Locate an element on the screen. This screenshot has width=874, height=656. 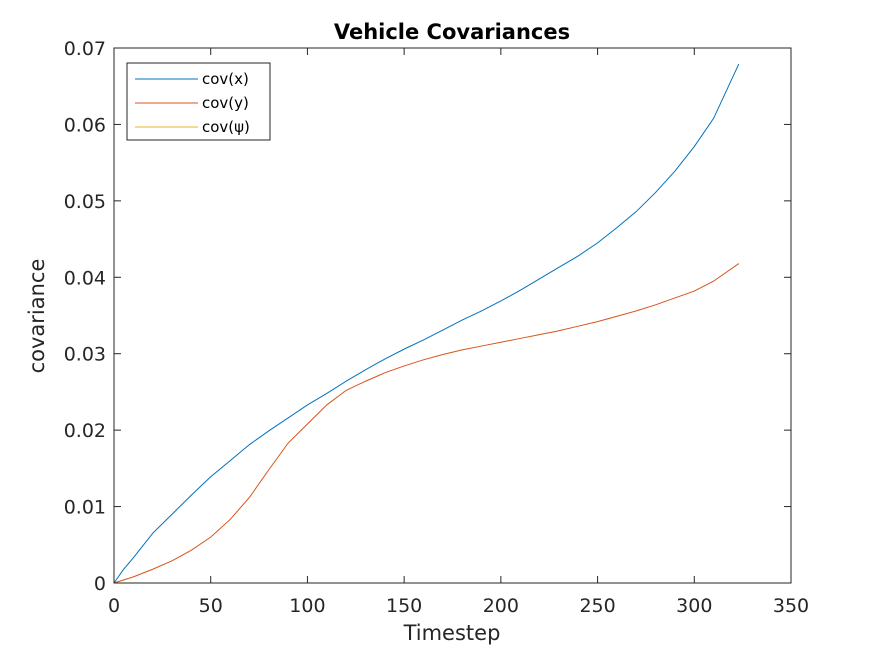
x-tick-label: 250 is located at coordinates (597, 606).